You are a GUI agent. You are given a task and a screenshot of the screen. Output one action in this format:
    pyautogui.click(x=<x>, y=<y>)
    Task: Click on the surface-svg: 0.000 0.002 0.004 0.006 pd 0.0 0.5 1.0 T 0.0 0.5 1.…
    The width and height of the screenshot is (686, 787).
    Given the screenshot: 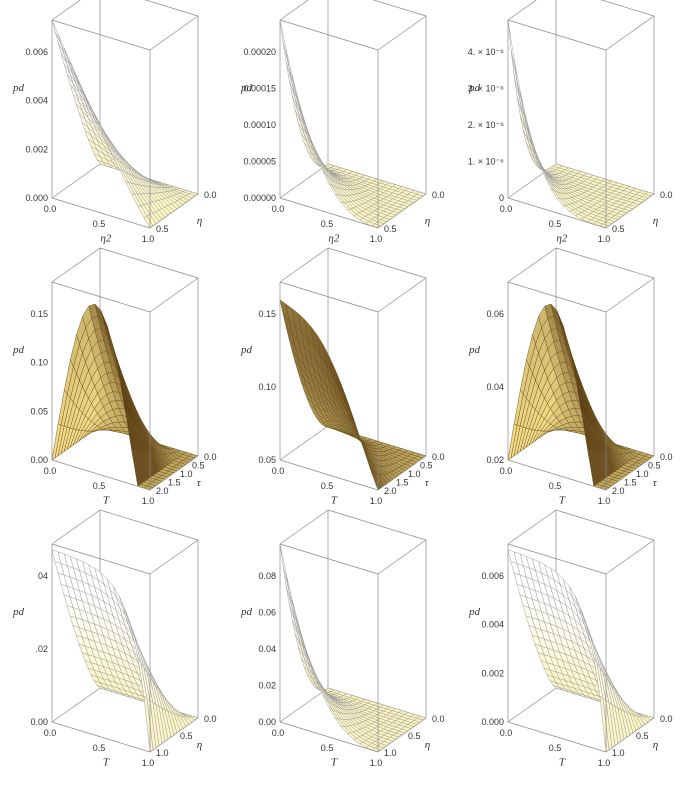 What is the action you would take?
    pyautogui.click(x=570, y=639)
    